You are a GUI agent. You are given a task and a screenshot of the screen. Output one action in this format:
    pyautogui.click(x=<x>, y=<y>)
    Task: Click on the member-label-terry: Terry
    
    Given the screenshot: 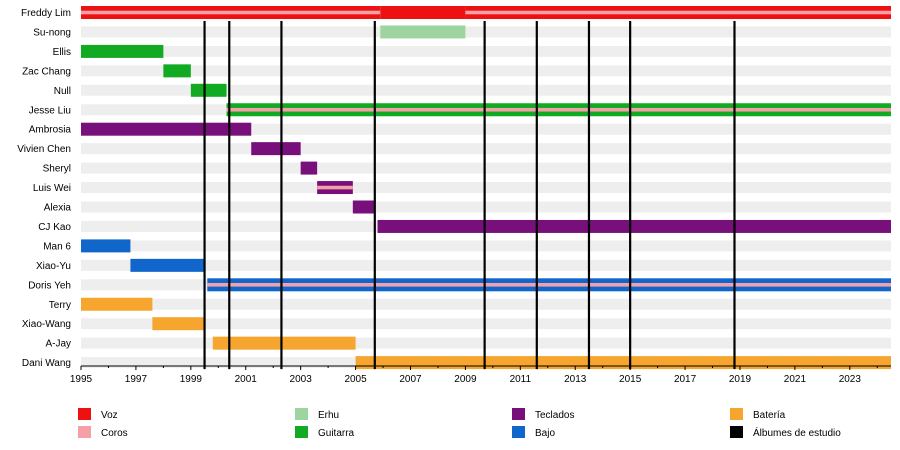 What is the action you would take?
    pyautogui.click(x=60, y=305)
    